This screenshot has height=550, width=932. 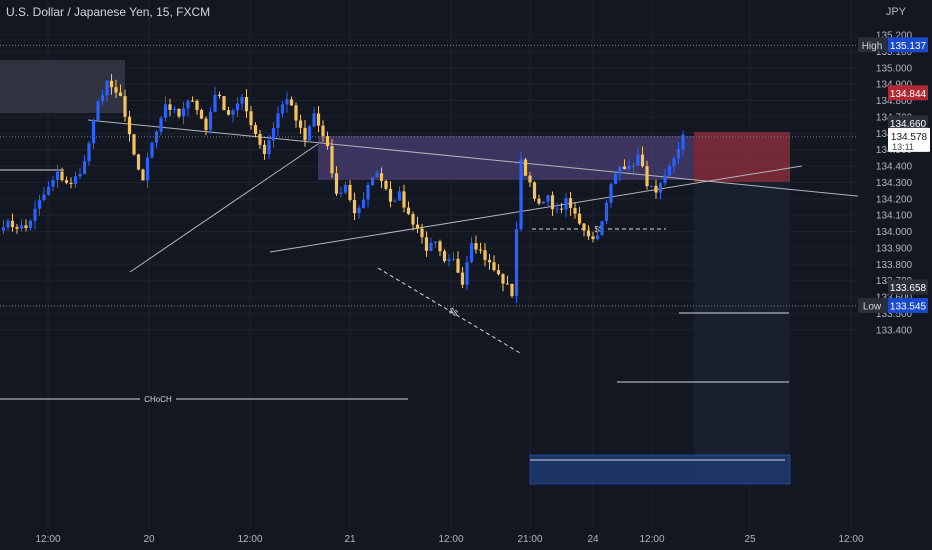 I want to click on y-tick-label: 135.200, so click(x=894, y=36).